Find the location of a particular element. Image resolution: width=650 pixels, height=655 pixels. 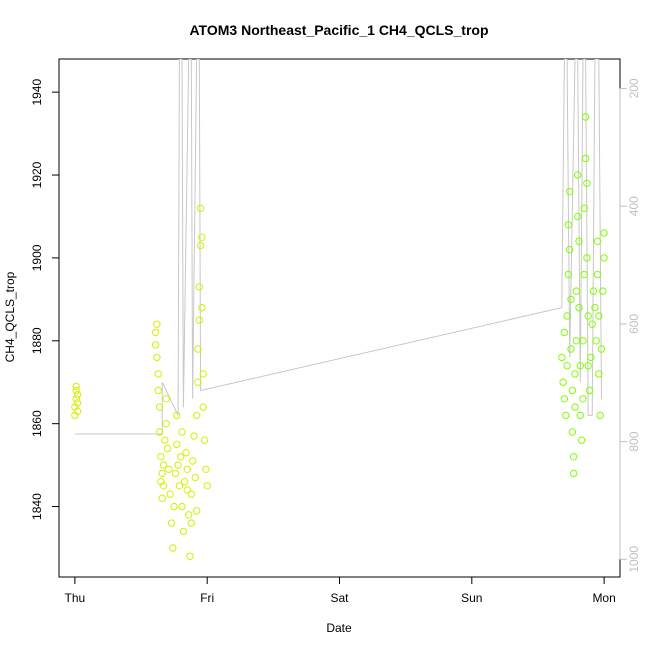

y-tick-label: 1900 is located at coordinates (37, 257).